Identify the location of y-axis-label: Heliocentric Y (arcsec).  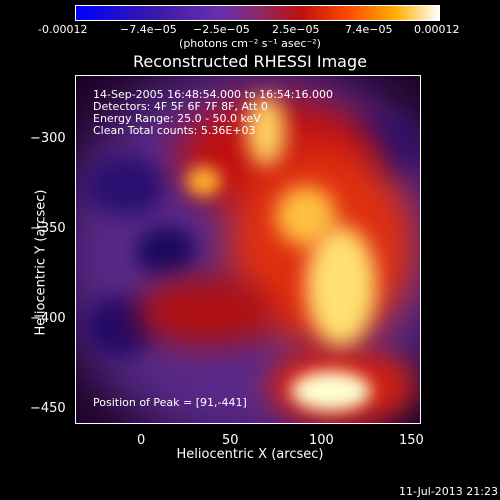
(41, 262).